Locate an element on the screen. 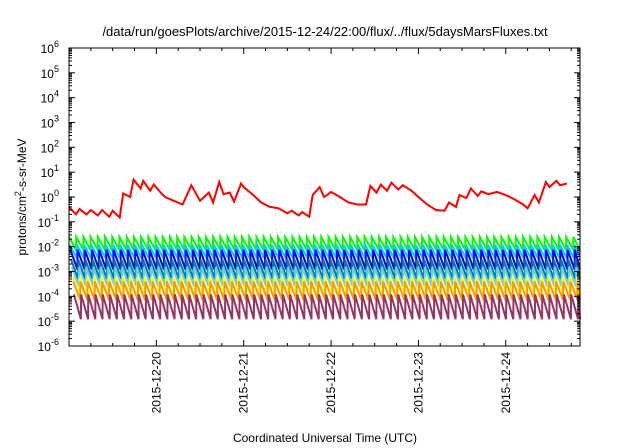  y-tick-label: 10⁻⁶ is located at coordinates (48, 345).